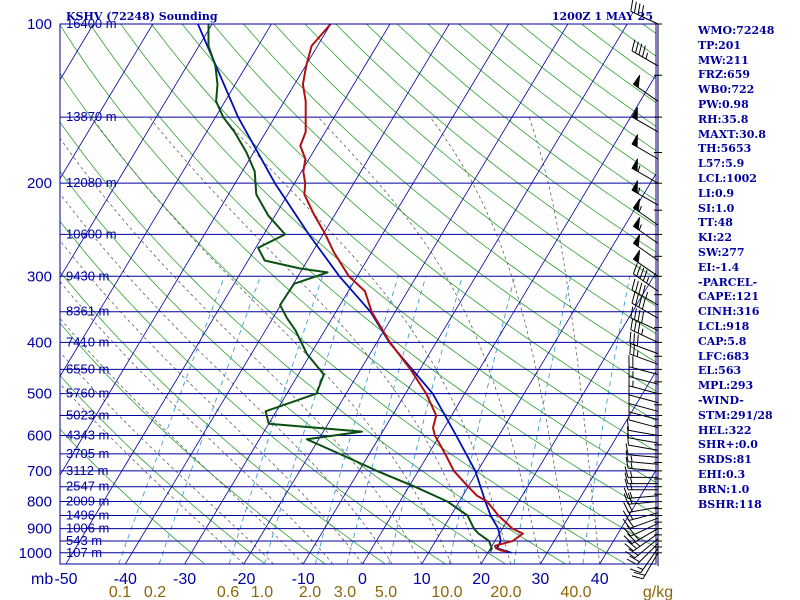 Image resolution: width=800 pixels, height=600 pixels. What do you see at coordinates (723, 60) in the screenshot?
I see `index-line: MW:211` at bounding box center [723, 60].